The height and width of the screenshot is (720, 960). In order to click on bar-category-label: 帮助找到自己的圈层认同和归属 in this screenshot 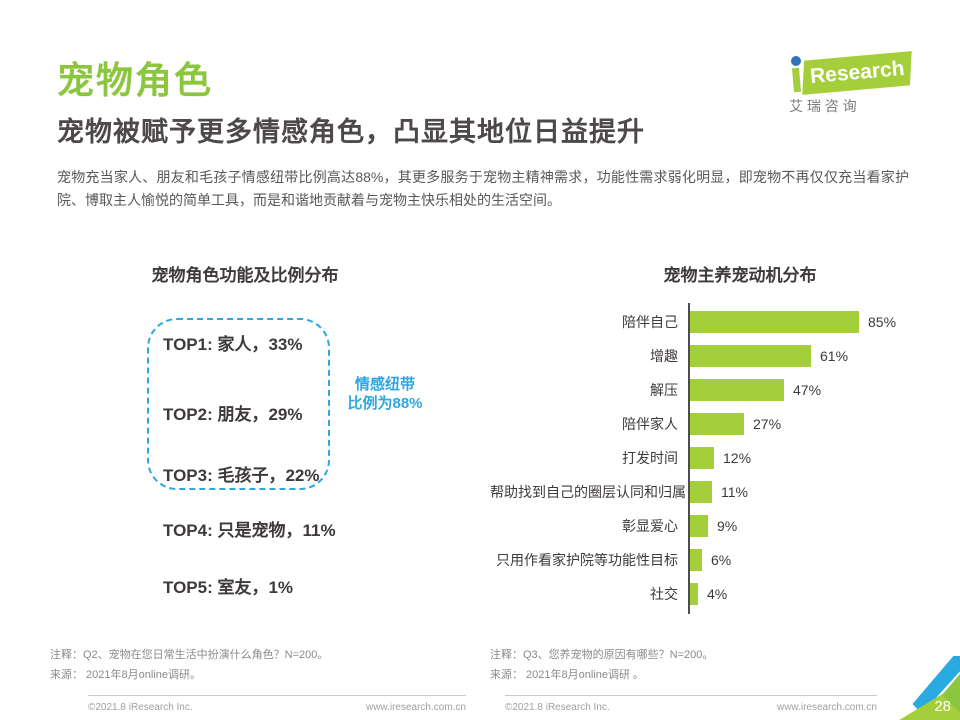, I will do `click(588, 492)`.